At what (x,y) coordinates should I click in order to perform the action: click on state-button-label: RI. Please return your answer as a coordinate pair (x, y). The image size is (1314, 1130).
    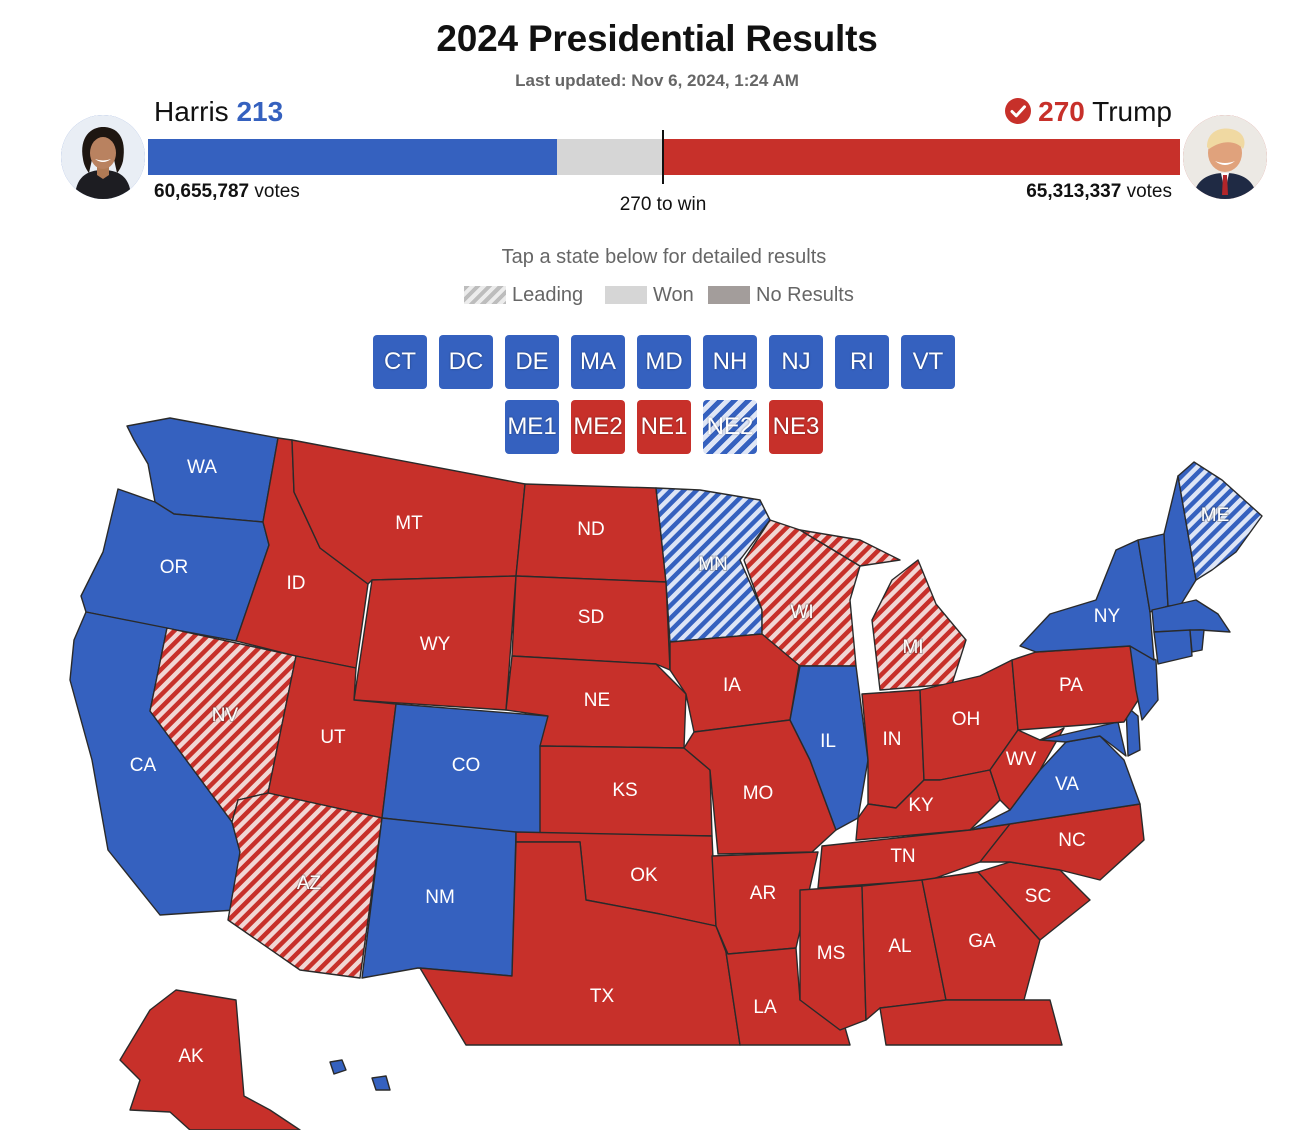
    Looking at the image, I should click on (862, 361).